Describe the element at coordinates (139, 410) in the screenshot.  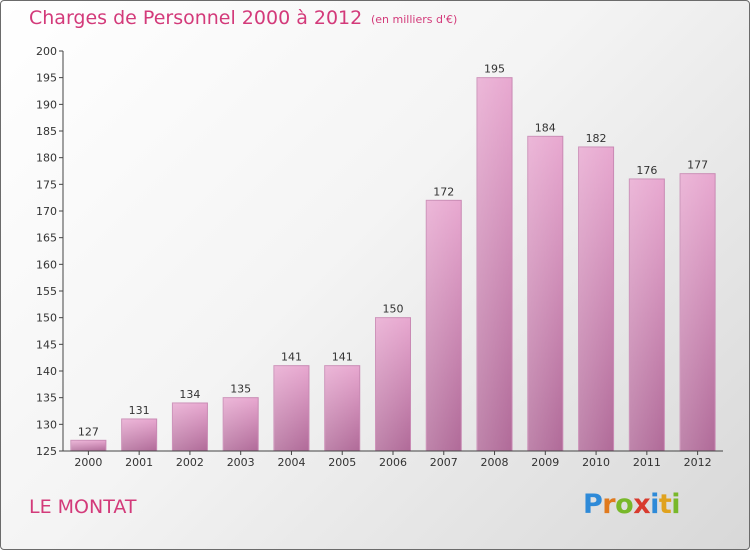
I see `data-label-2001: 131` at that location.